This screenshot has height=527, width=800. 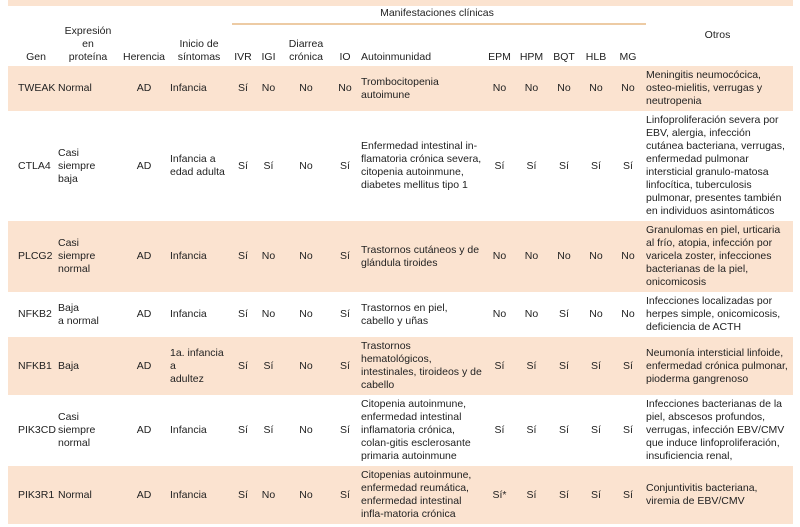 What do you see at coordinates (78, 314) in the screenshot?
I see `cell-expresion-en-proteina: Baja a normal` at bounding box center [78, 314].